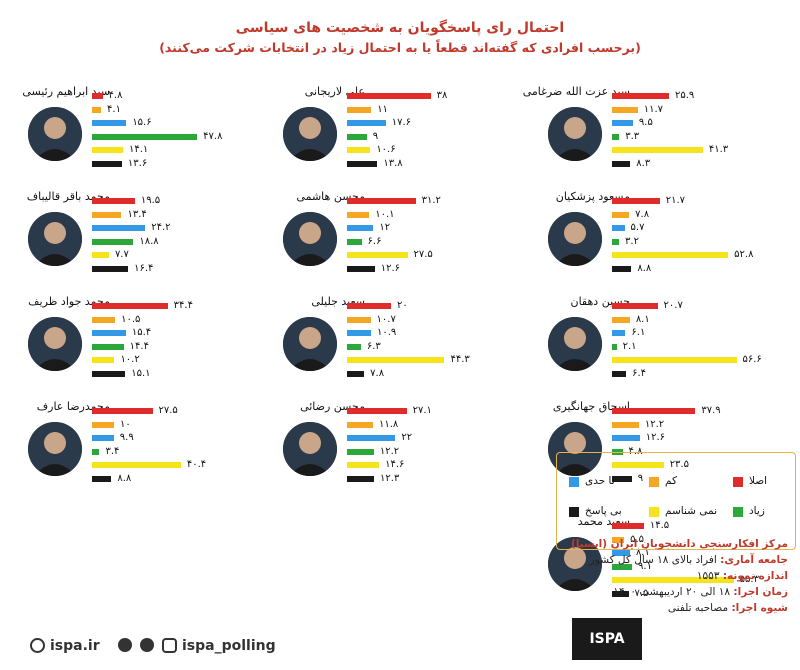 The width and height of the screenshot is (800, 670). What do you see at coordinates (147, 645) in the screenshot?
I see `telegram-icon` at bounding box center [147, 645].